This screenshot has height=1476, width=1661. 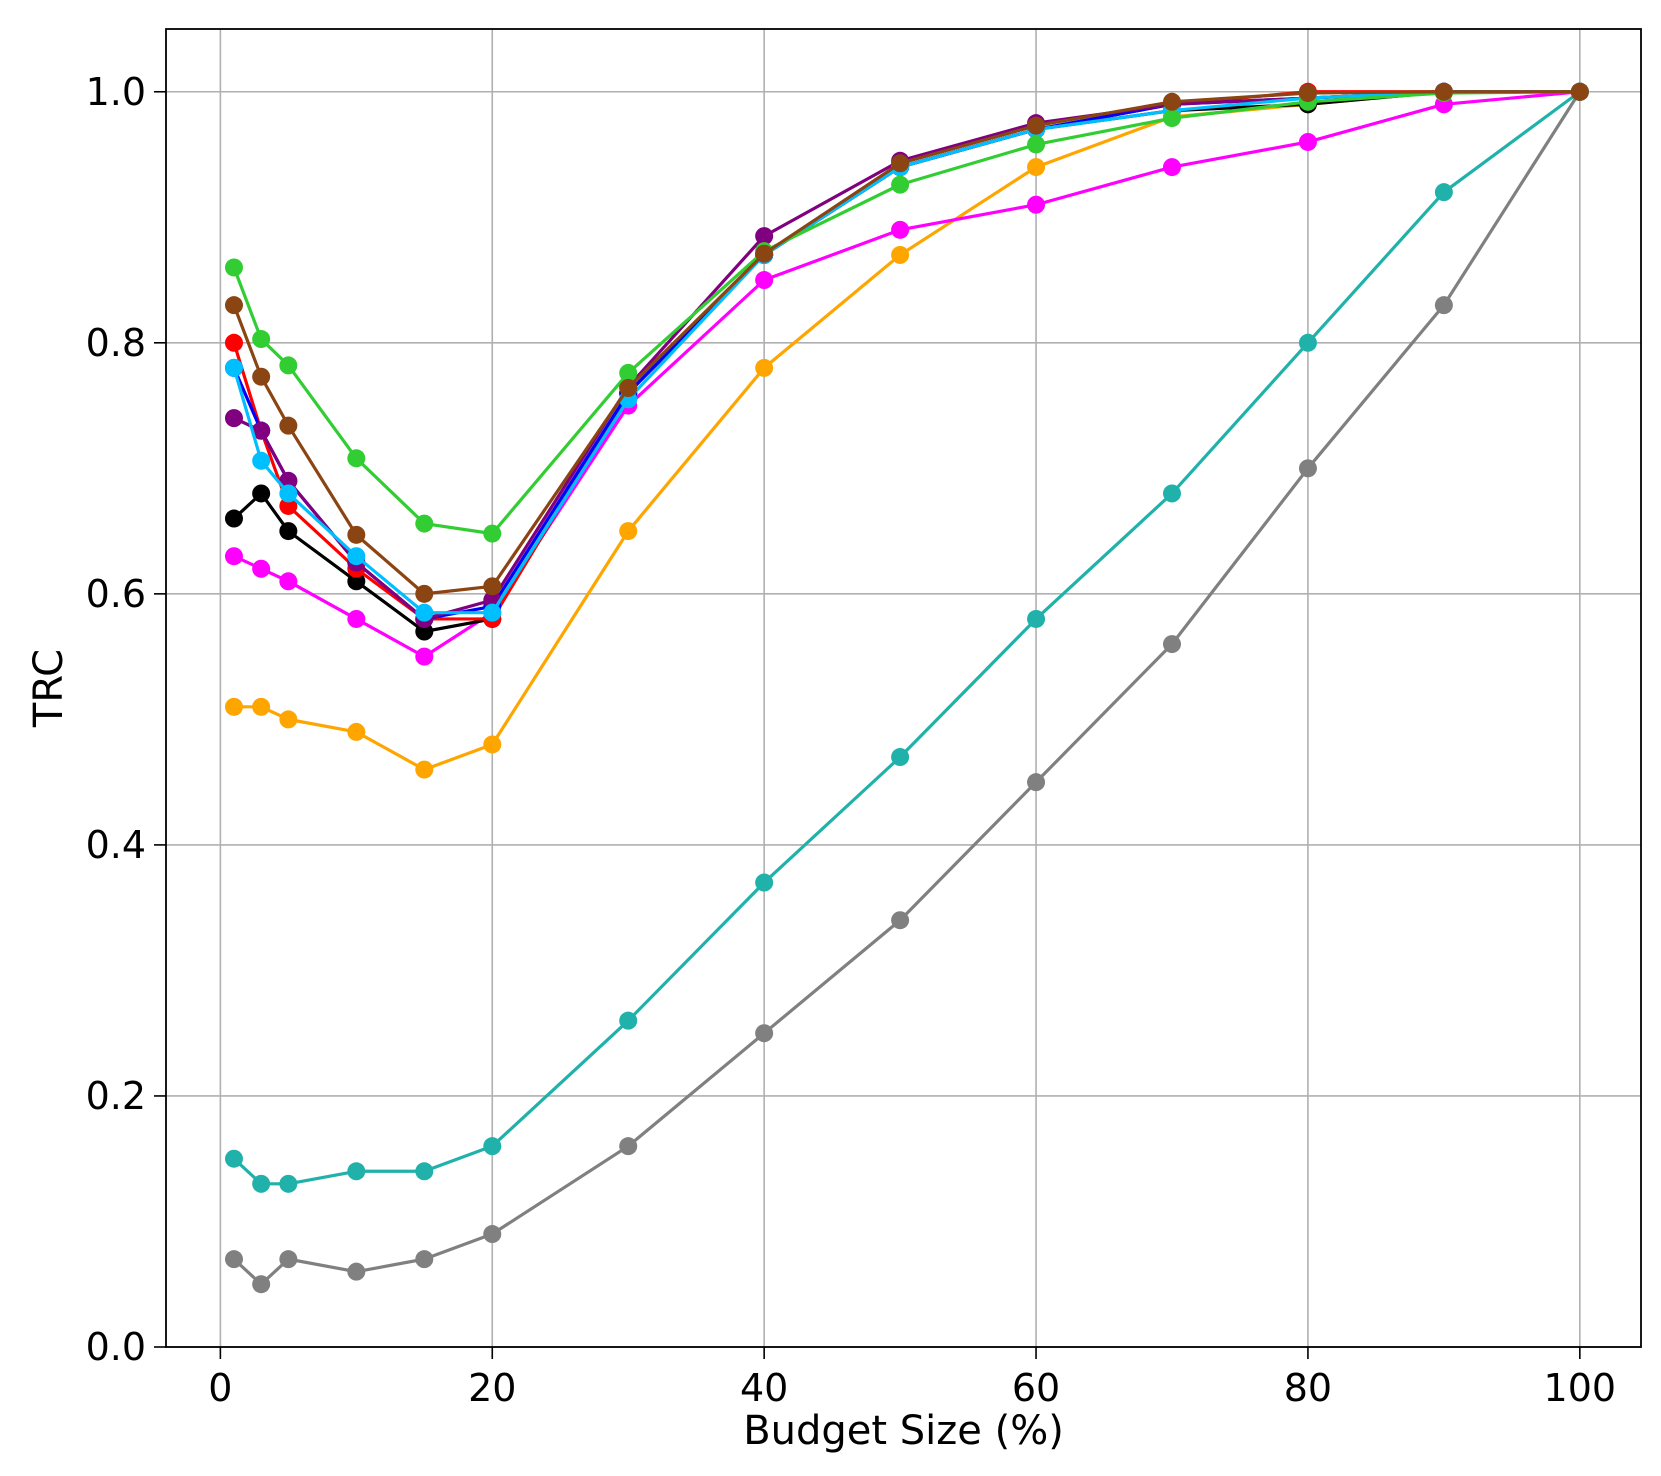 What do you see at coordinates (1308, 1388) in the screenshot?
I see `x-tick-label: 80` at bounding box center [1308, 1388].